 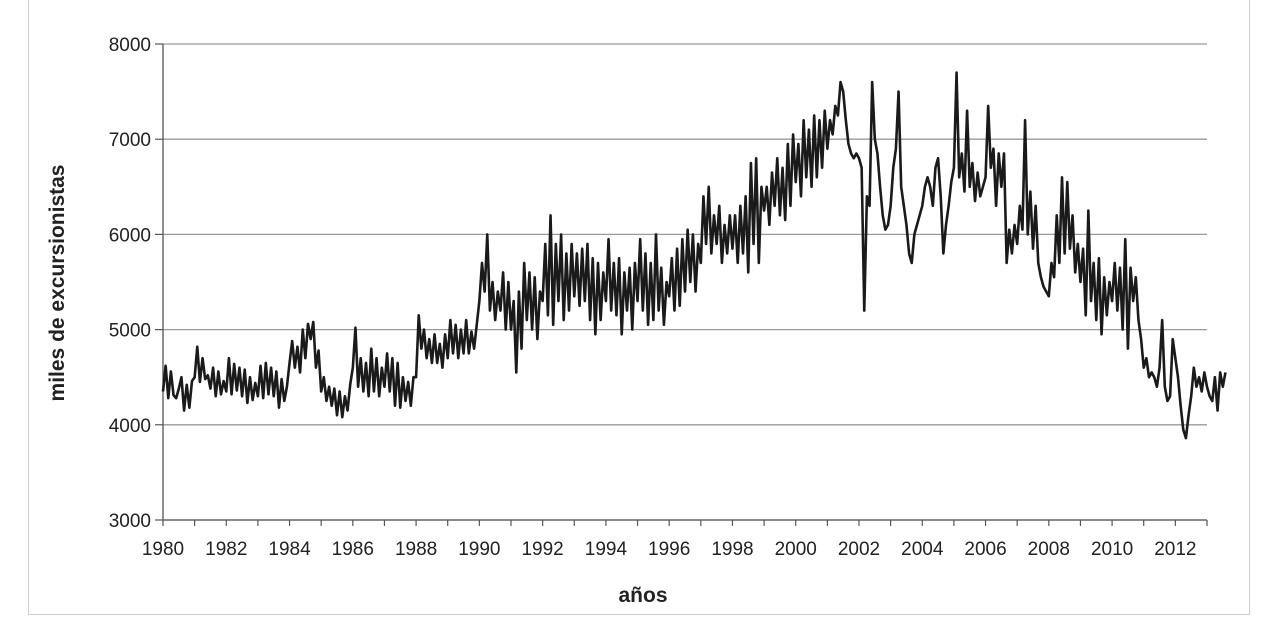 I want to click on x-tick-label: 2008, so click(x=1049, y=549).